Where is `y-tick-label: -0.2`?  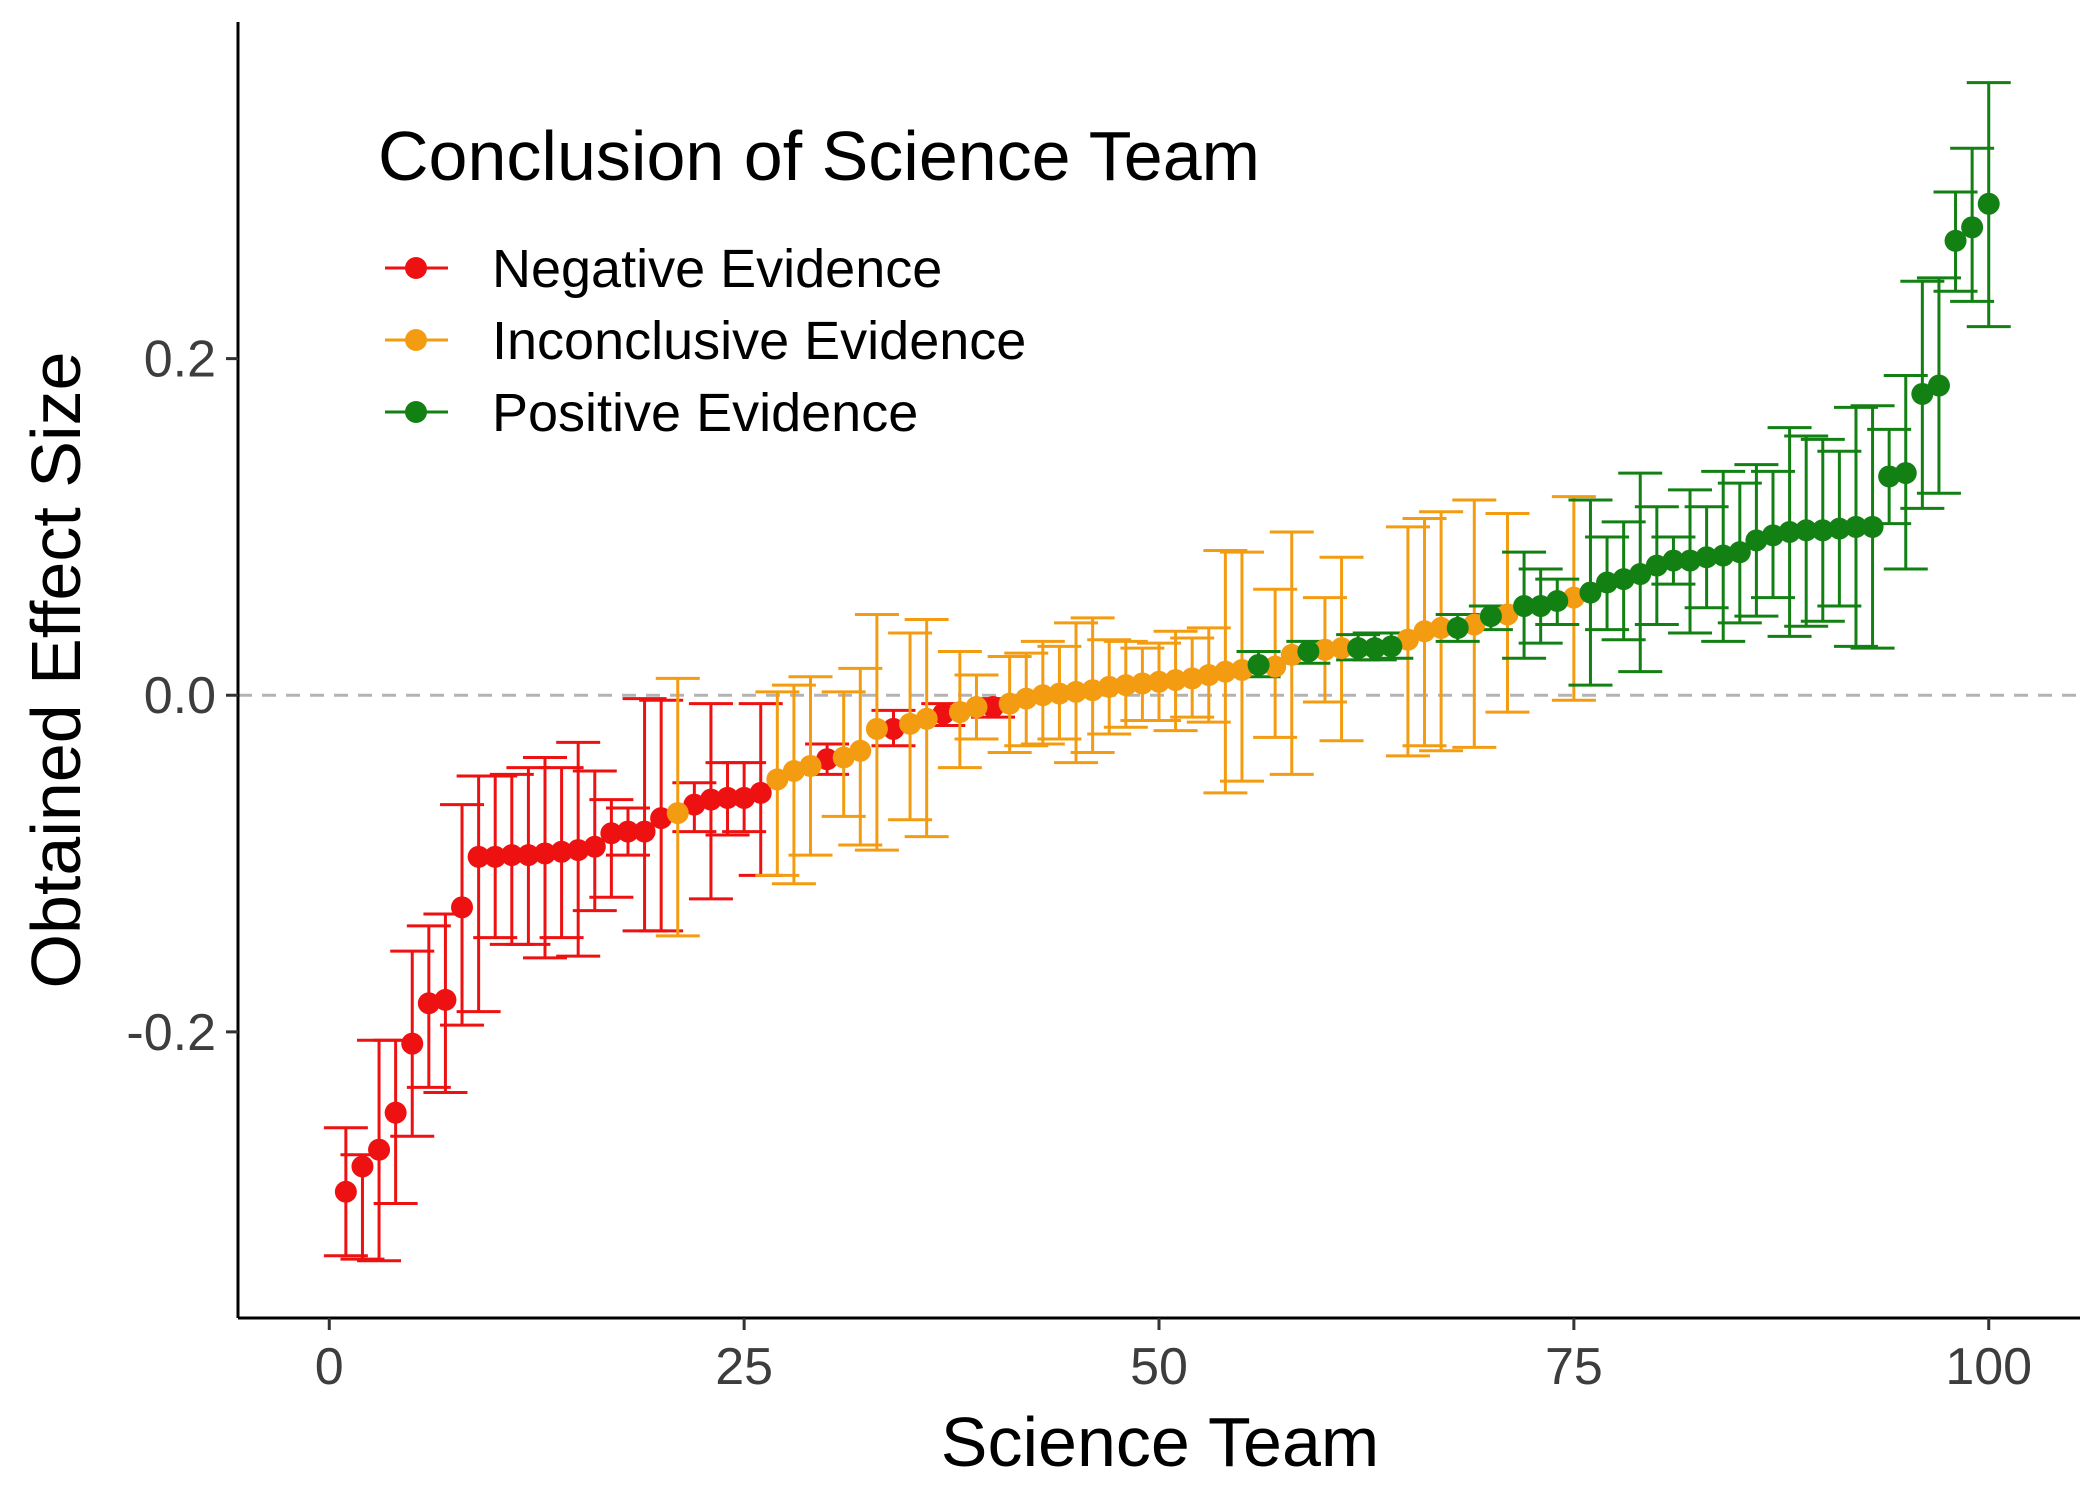 y-tick-label: -0.2 is located at coordinates (171, 1033).